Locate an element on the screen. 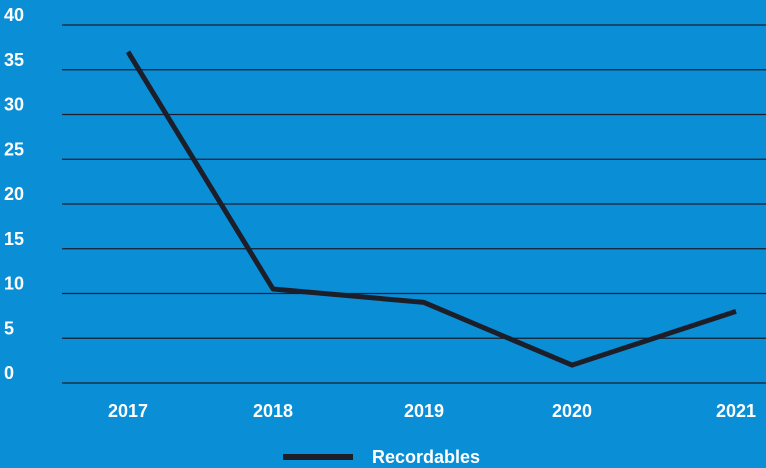 This screenshot has height=468, width=766. y-axis-tick-labels: 0 5 10 15 20 25 30 35 40 is located at coordinates (14, 194).